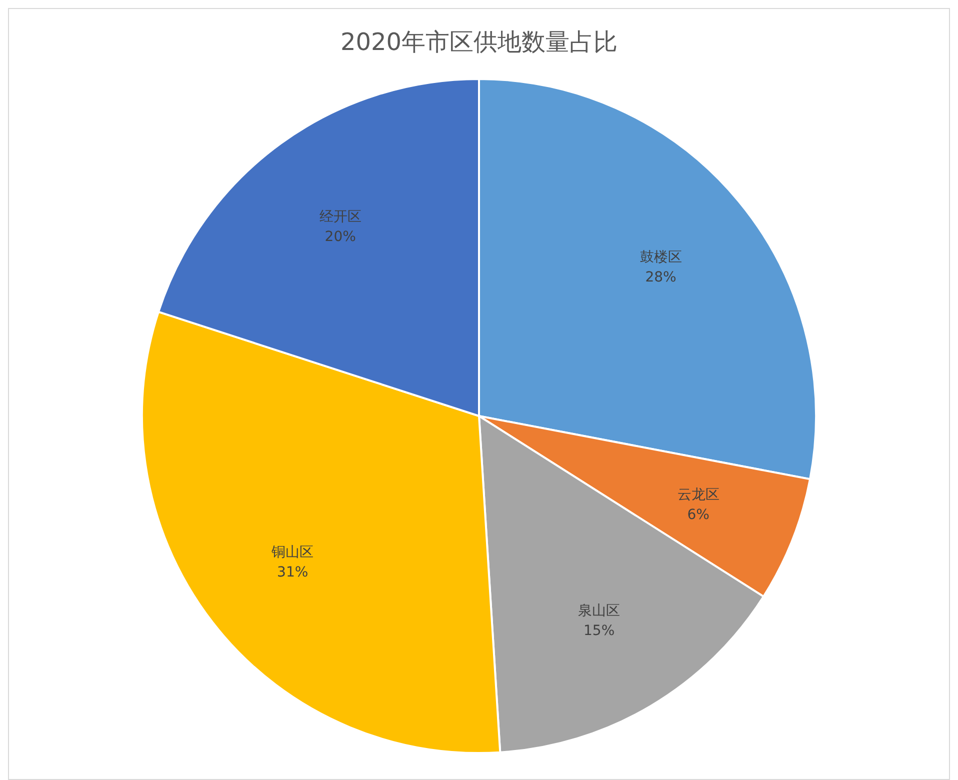 The image size is (958, 780). Describe the element at coordinates (292, 572) in the screenshot. I see `data-label: 31%` at that location.